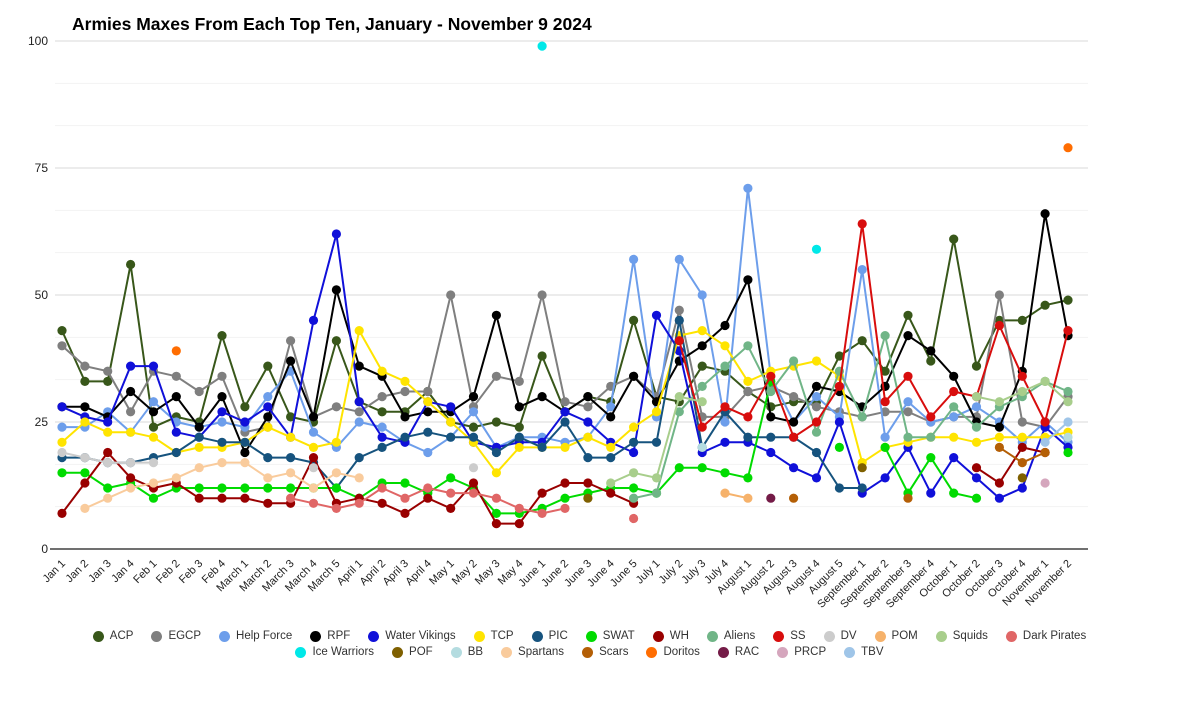 Image resolution: width=1179 pixels, height=704 pixels. Describe the element at coordinates (38, 41) in the screenshot. I see `y-axis-tick-label: 100` at that location.